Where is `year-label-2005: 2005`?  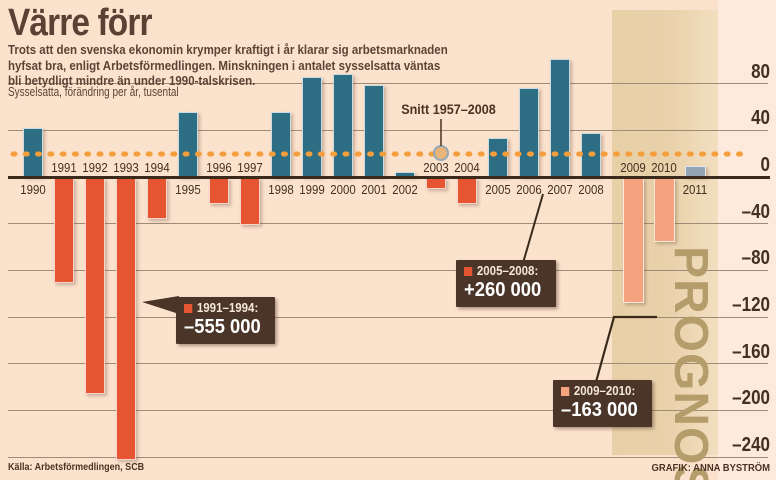
year-label-2005: 2005 is located at coordinates (498, 189).